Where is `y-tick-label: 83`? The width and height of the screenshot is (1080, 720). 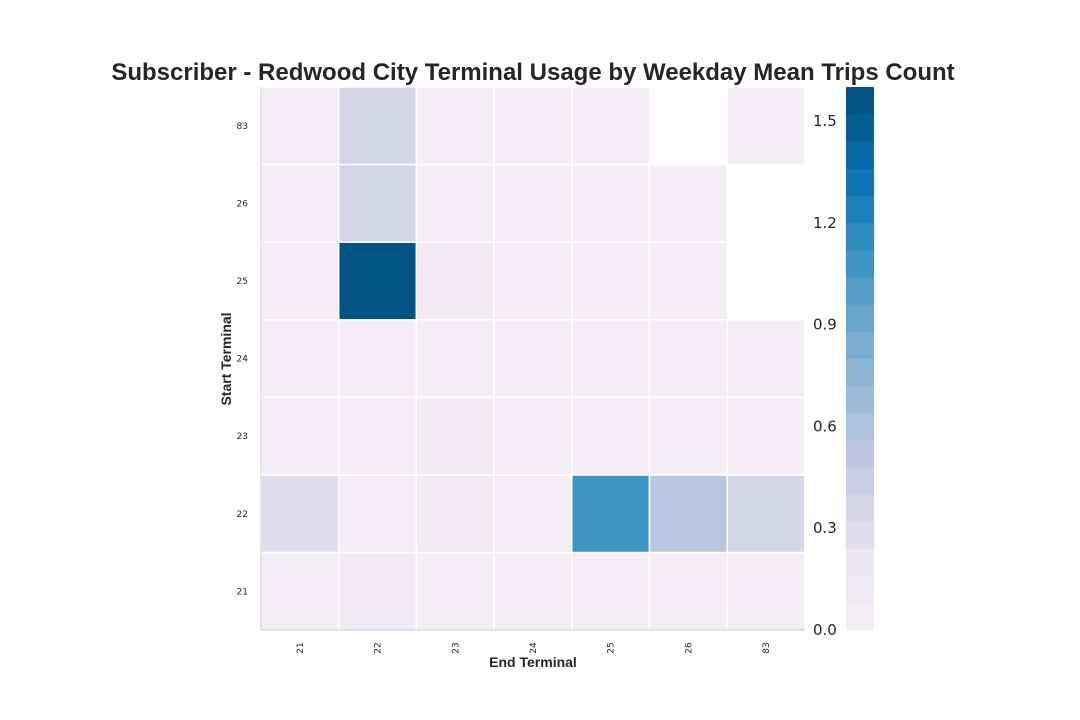
y-tick-label: 83 is located at coordinates (242, 127).